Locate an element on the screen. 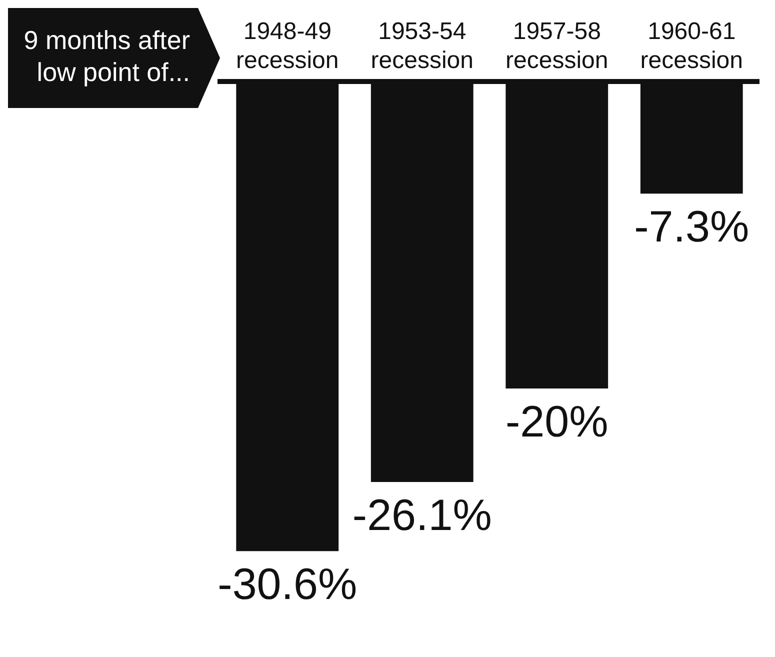 This screenshot has width=775, height=657. x-tick-label: 1957-58 recession is located at coordinates (557, 46).